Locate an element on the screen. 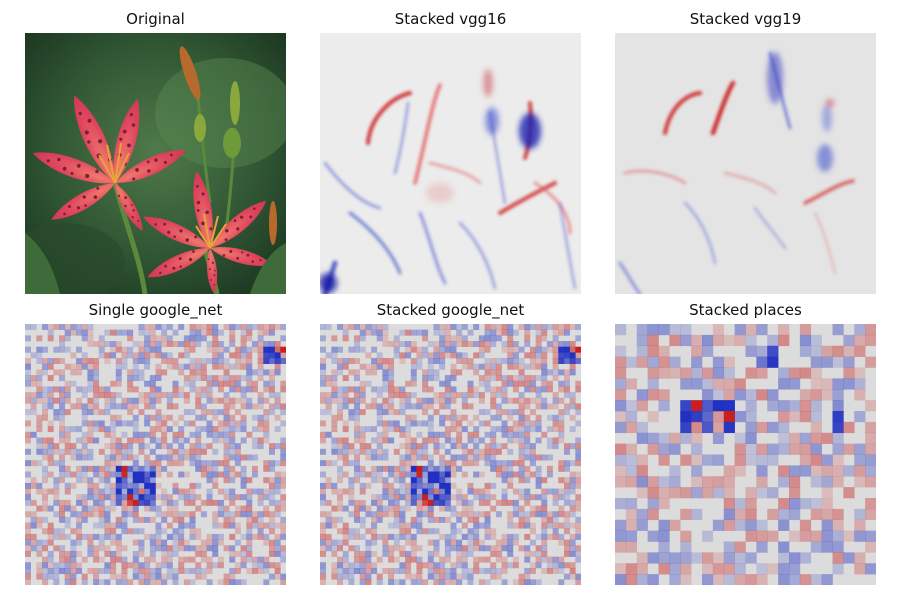  saliency-map-vgg19 is located at coordinates (745, 163).